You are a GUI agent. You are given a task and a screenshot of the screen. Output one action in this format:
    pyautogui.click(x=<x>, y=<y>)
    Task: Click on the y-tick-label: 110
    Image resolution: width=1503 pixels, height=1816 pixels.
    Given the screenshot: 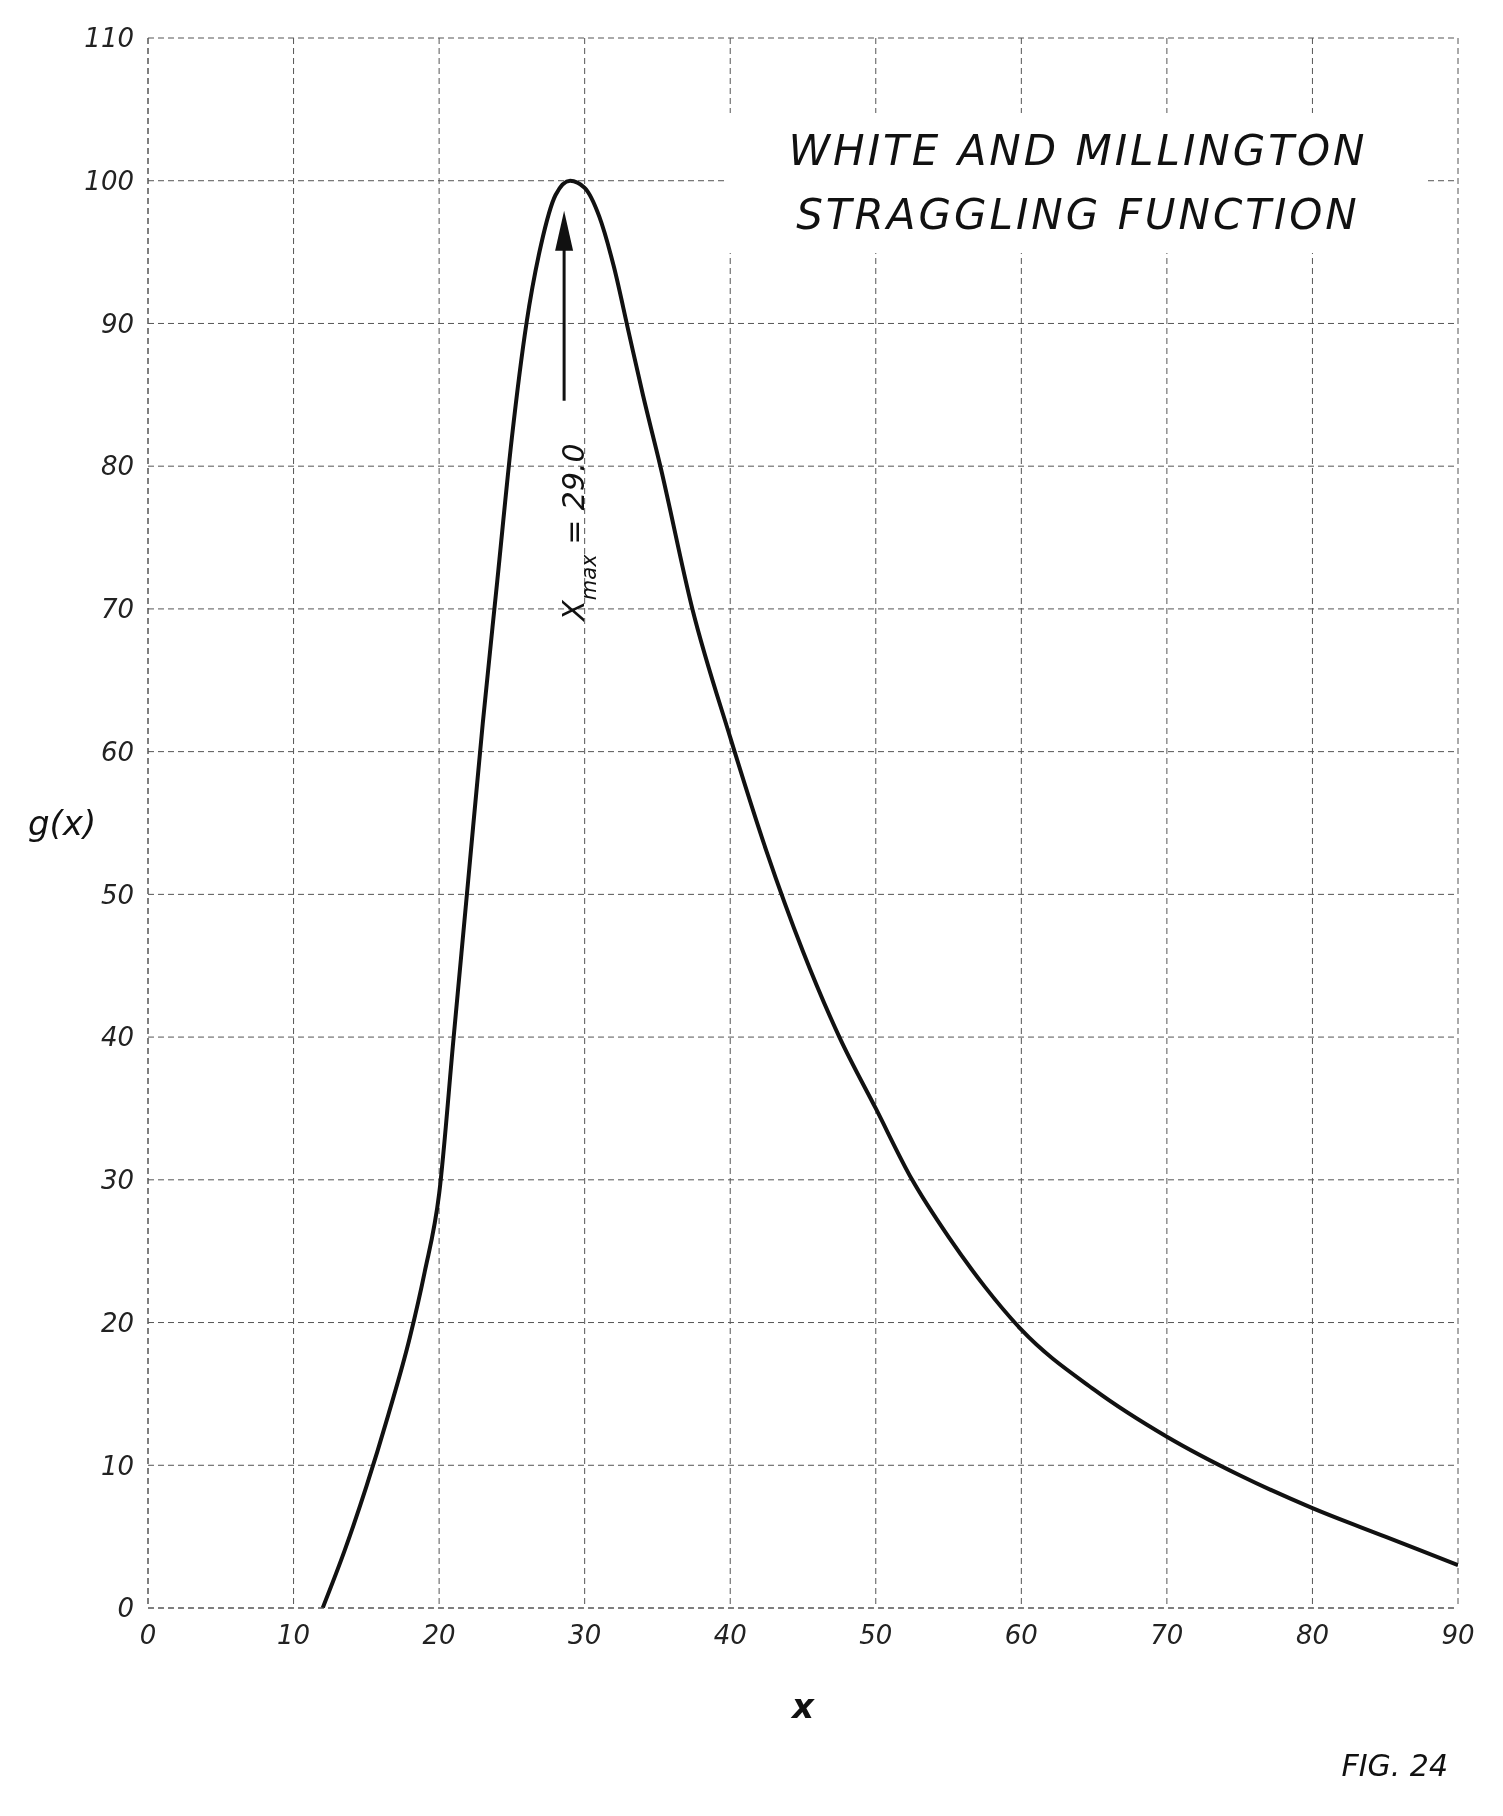 What is the action you would take?
    pyautogui.click(x=109, y=38)
    